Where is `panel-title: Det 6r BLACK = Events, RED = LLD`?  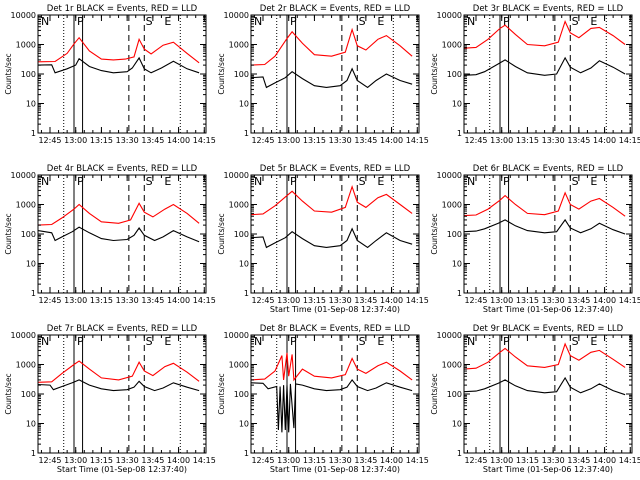
panel-title: Det 6r BLACK = Events, RED = LLD is located at coordinates (548, 169).